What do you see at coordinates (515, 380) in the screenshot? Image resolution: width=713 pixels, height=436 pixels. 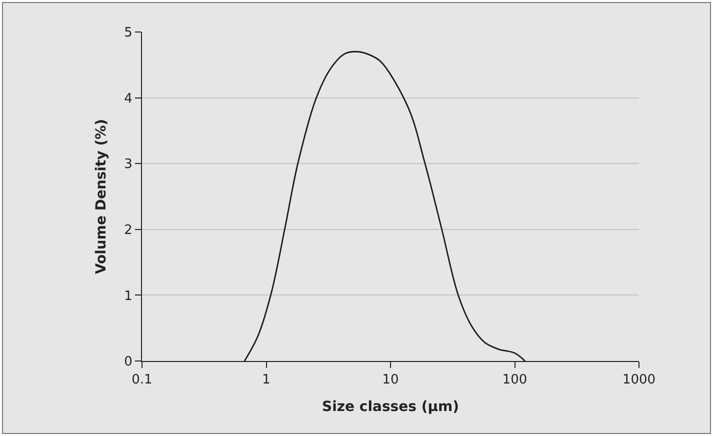 I see `x-tick-label: 100` at bounding box center [515, 380].